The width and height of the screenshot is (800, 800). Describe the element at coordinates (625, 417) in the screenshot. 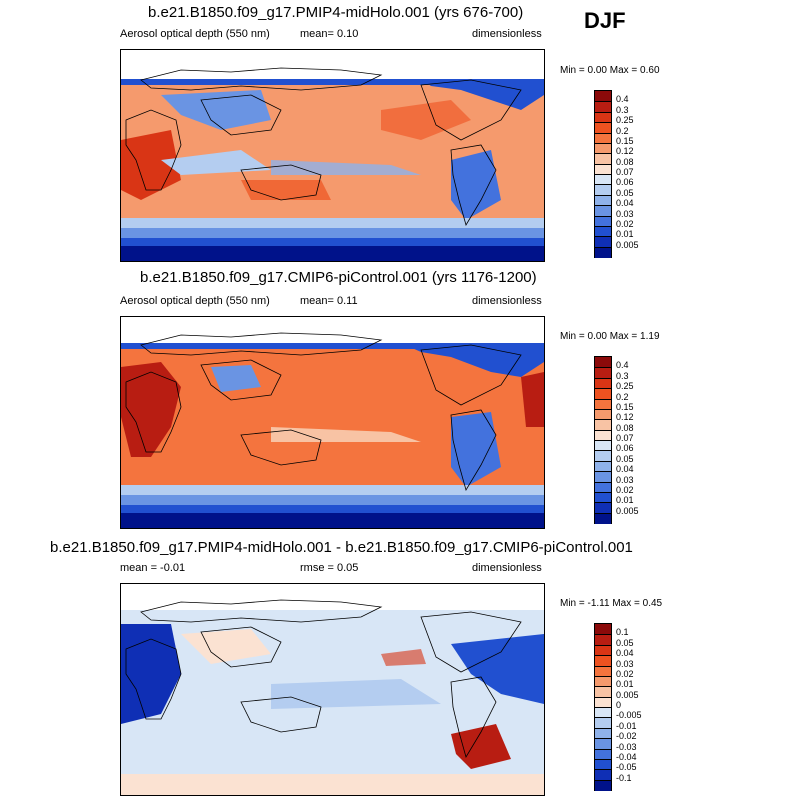

I see `colorbar-tick-label: 0.12` at that location.